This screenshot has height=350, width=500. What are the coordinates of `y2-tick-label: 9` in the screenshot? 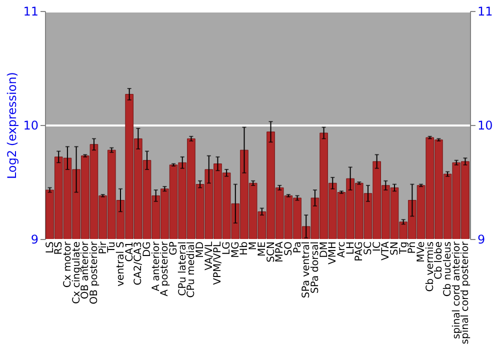 It's located at (482, 239).